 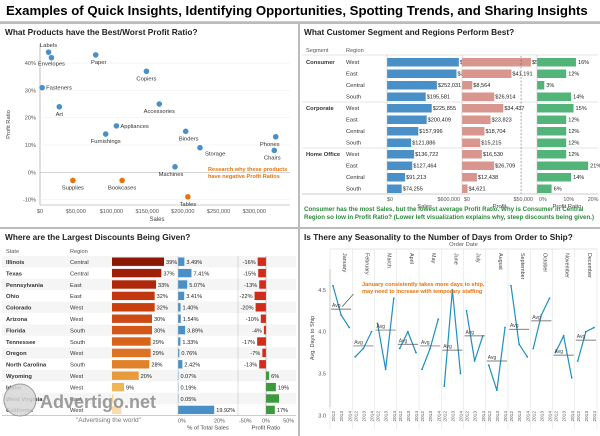 What do you see at coordinates (449, 86) in the screenshot?
I see `sales-value: $252,031` at bounding box center [449, 86].